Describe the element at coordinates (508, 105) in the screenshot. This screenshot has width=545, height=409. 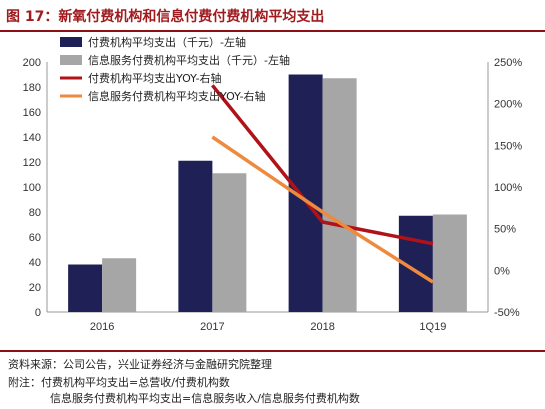
I see `y-tick-label-right: 200%` at that location.